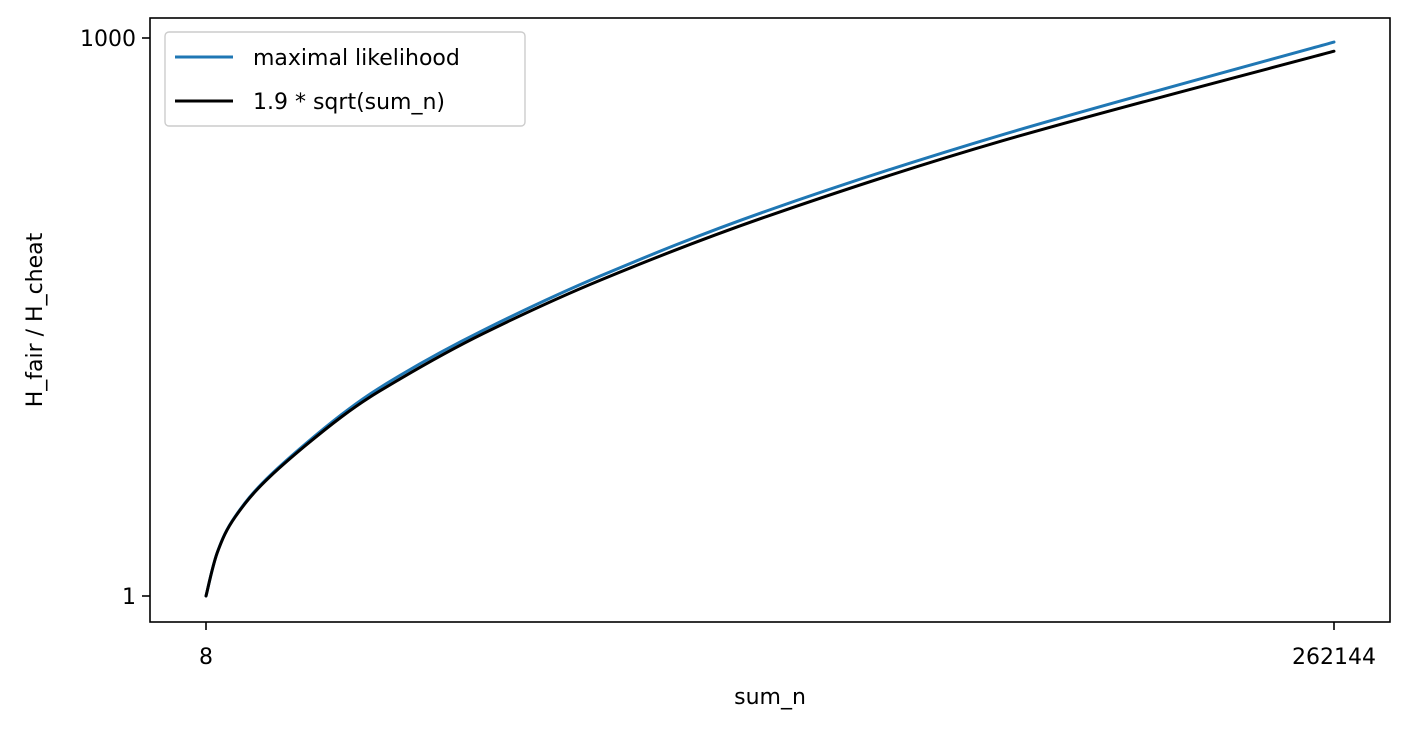 The height and width of the screenshot is (730, 1410). Describe the element at coordinates (129, 597) in the screenshot. I see `y-tick-label-0: 1` at that location.